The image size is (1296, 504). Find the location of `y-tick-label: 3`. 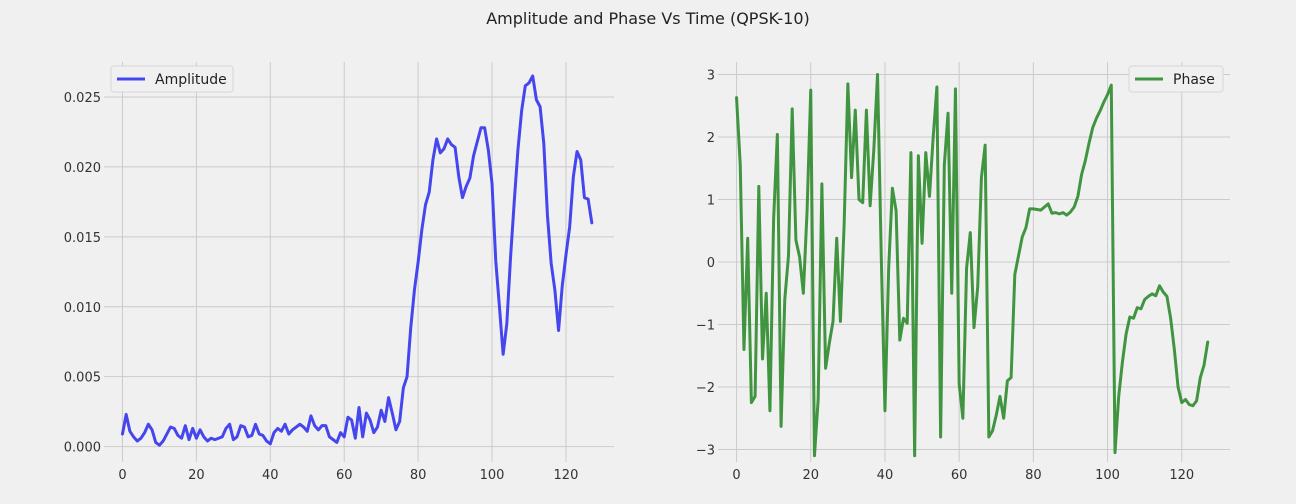

y-tick-label: 3 is located at coordinates (711, 76).